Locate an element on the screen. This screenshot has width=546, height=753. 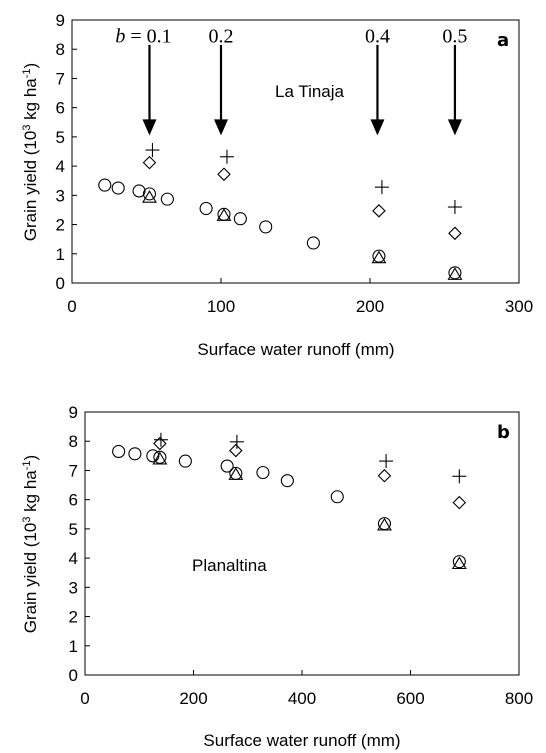
panel-a-letter: a is located at coordinates (503, 40).